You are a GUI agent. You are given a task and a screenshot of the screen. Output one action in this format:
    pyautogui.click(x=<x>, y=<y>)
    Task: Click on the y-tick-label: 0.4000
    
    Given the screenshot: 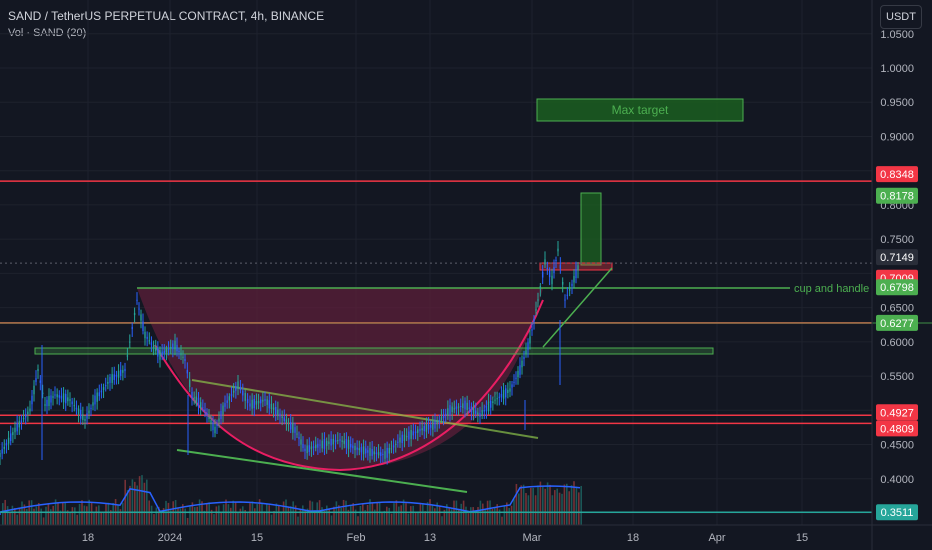 What is the action you would take?
    pyautogui.click(x=897, y=480)
    